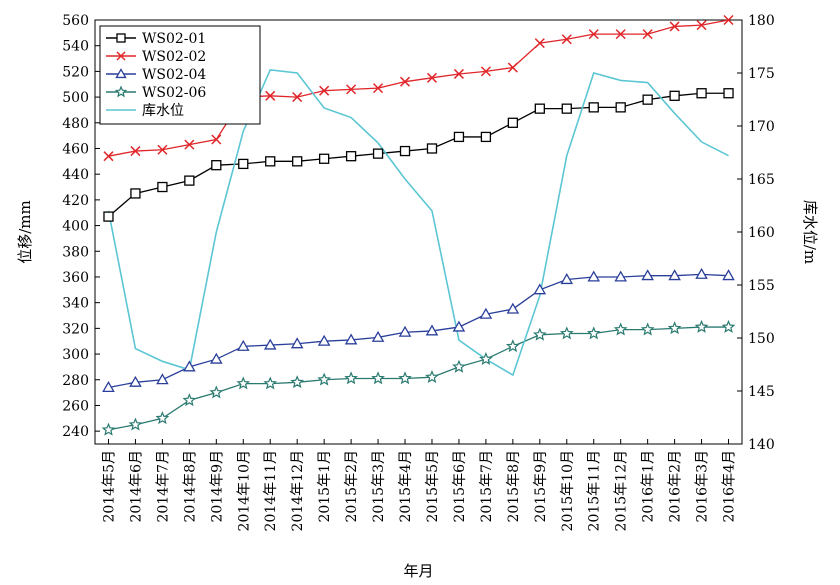 This screenshot has height=585, width=840. Describe the element at coordinates (75, 432) in the screenshot. I see `y-tick-label-left: 240` at that location.